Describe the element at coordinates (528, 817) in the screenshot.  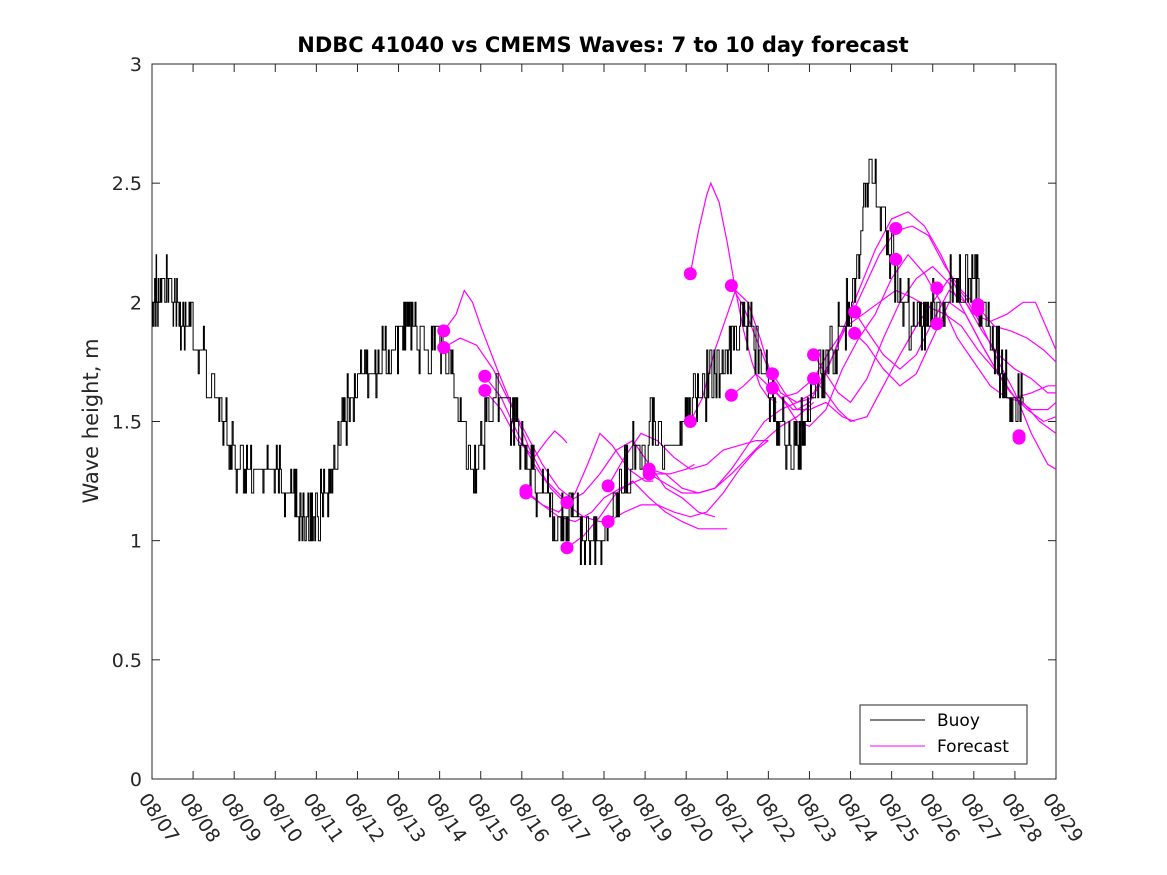
I see `x-tick-label: 08/16` at that location.